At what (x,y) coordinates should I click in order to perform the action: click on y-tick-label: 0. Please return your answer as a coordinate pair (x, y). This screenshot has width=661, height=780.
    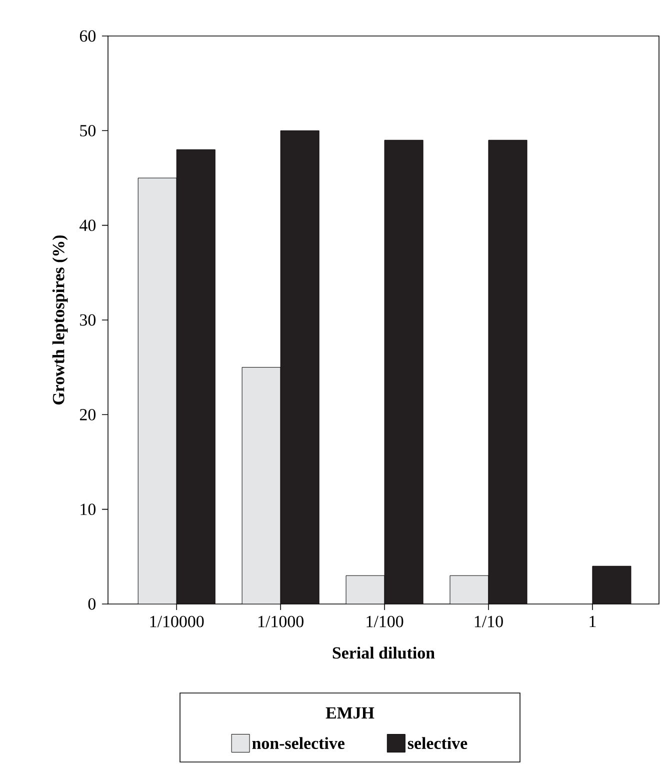
    Looking at the image, I should click on (92, 604).